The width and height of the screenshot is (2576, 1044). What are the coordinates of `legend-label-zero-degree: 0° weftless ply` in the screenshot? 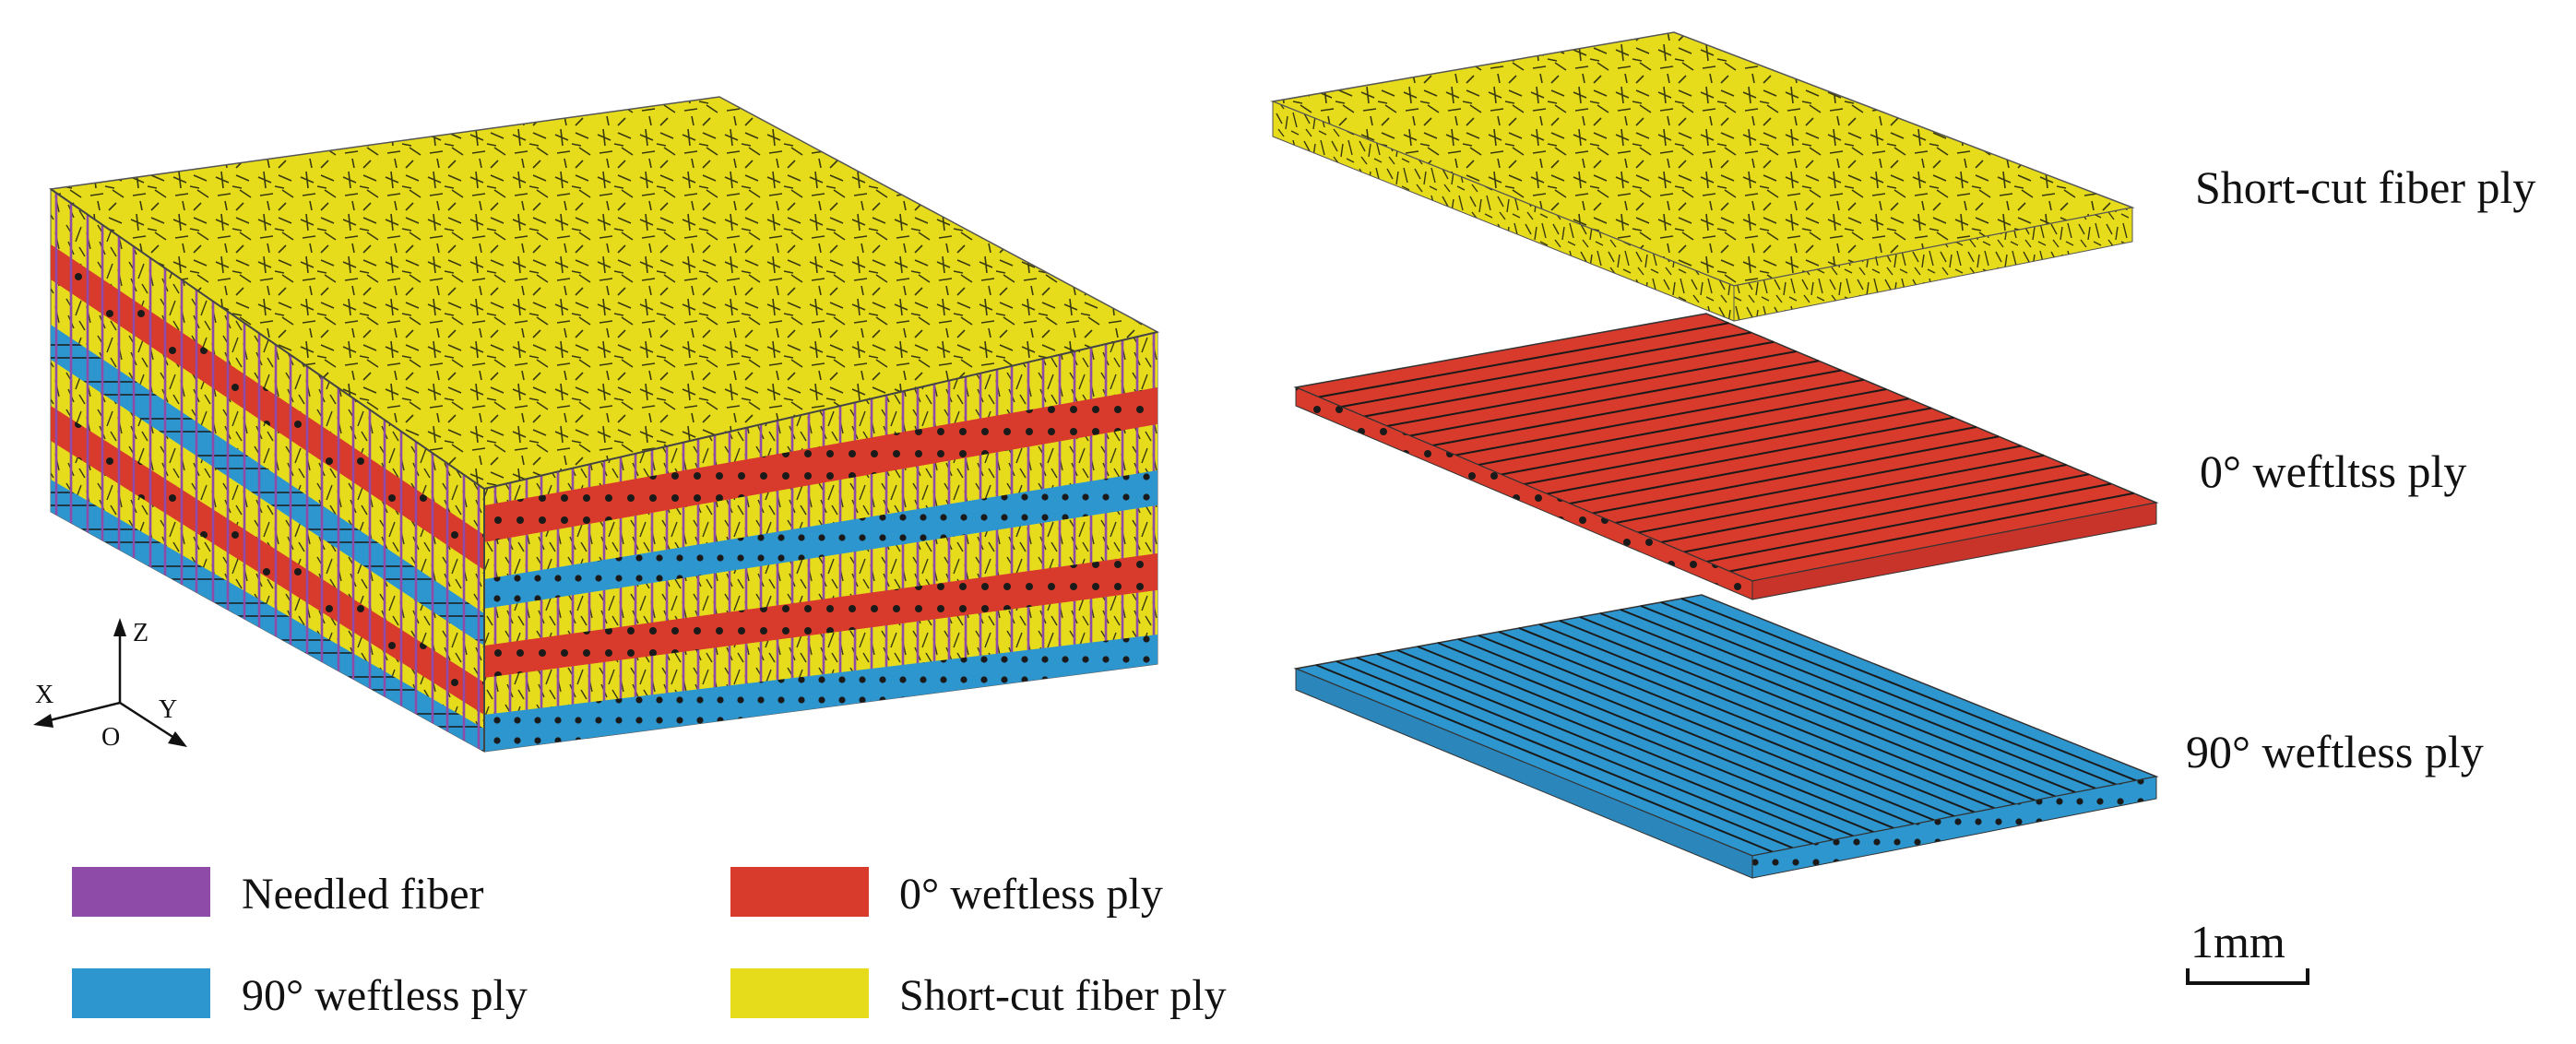 It's located at (1031, 895).